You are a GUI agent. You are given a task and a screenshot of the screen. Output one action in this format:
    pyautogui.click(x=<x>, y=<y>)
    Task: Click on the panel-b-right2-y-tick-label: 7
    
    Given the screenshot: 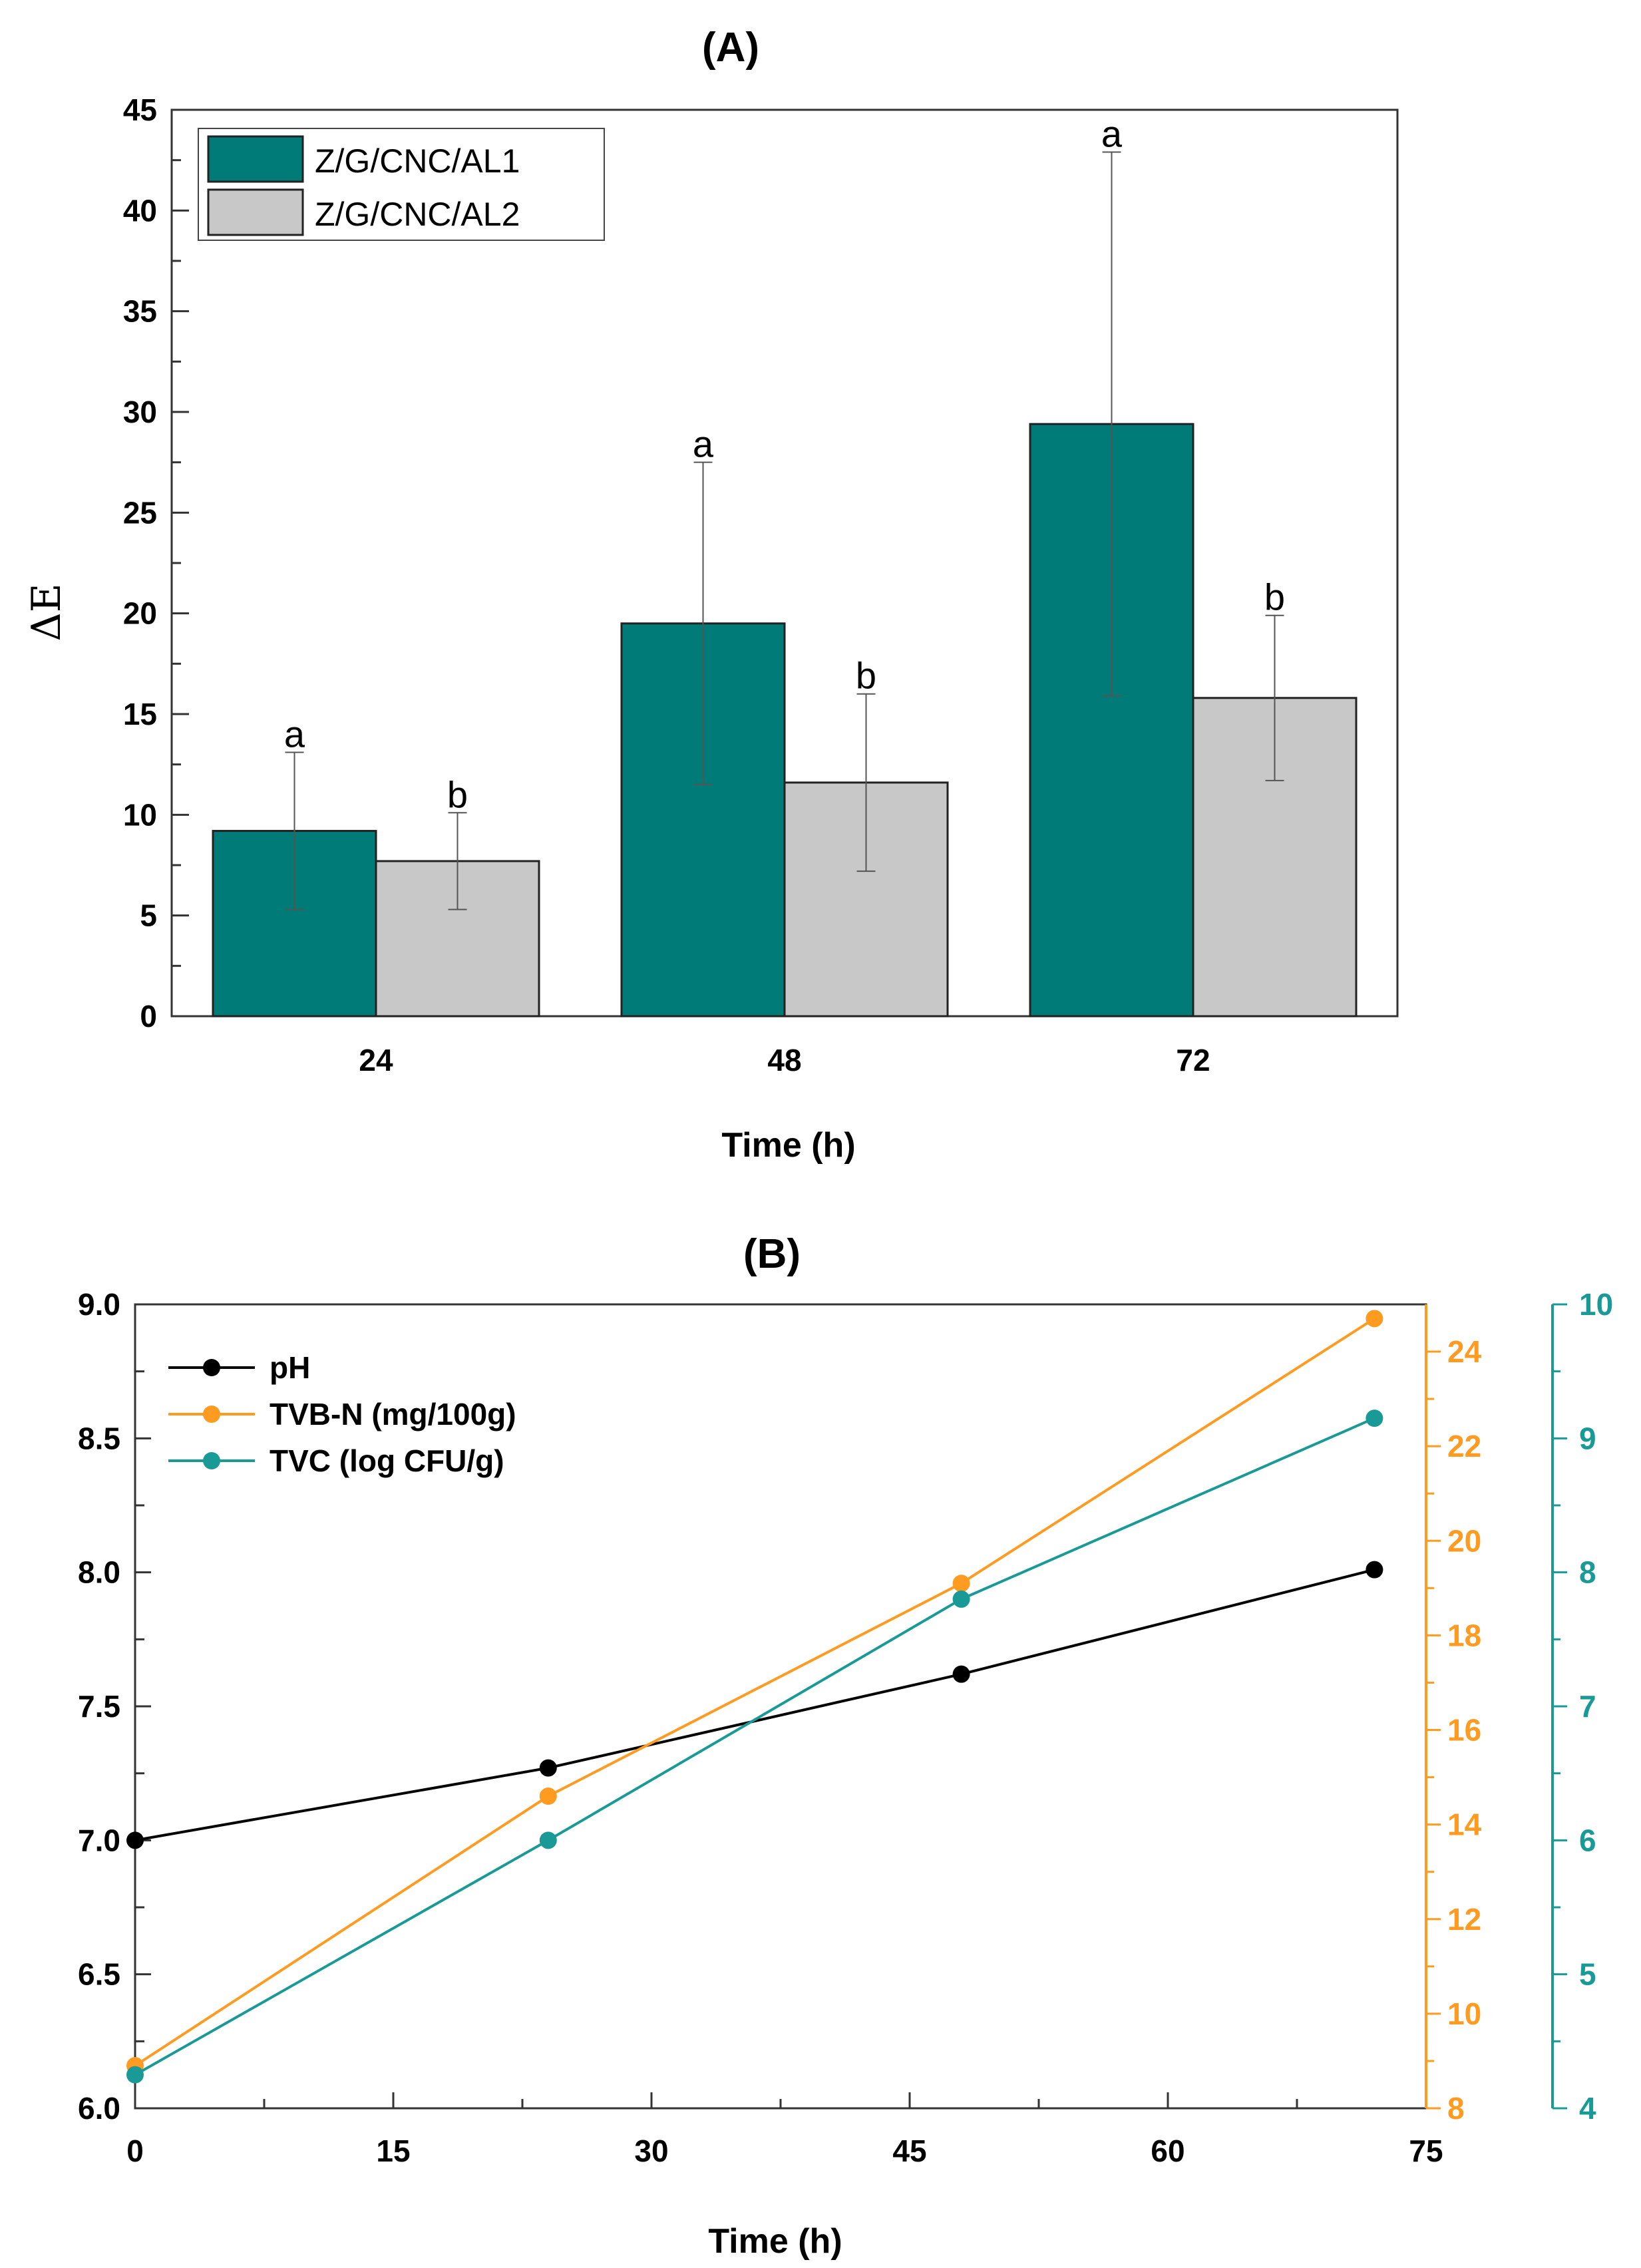 What is the action you would take?
    pyautogui.click(x=1587, y=1706)
    